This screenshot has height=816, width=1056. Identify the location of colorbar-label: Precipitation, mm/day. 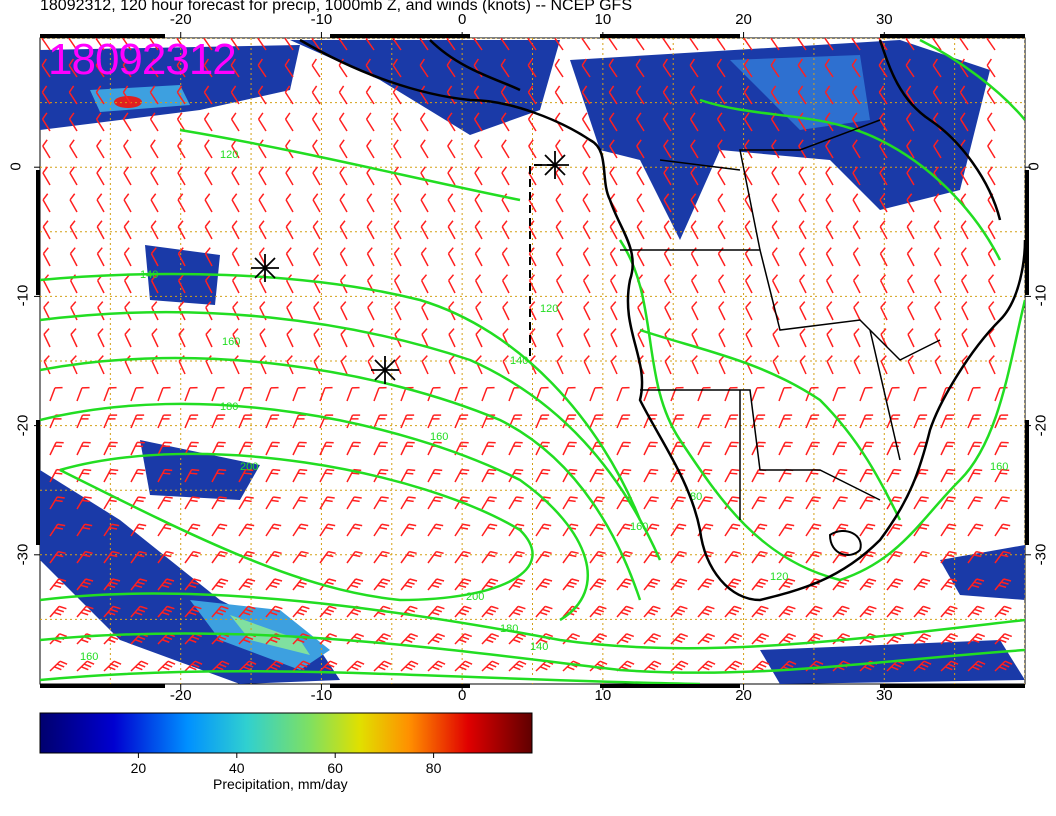
(280, 784).